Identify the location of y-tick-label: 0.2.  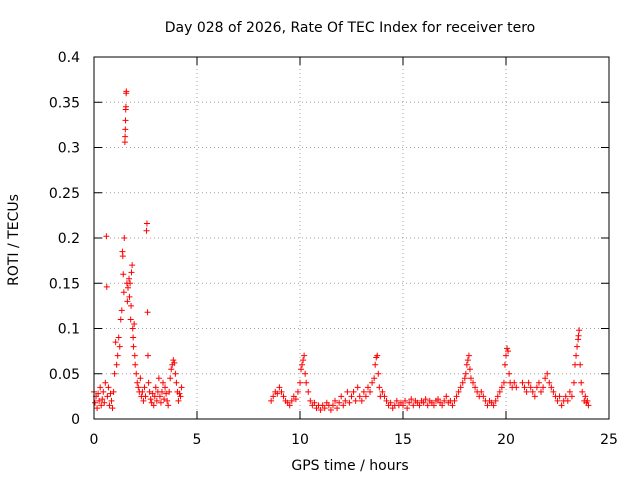
(69, 239).